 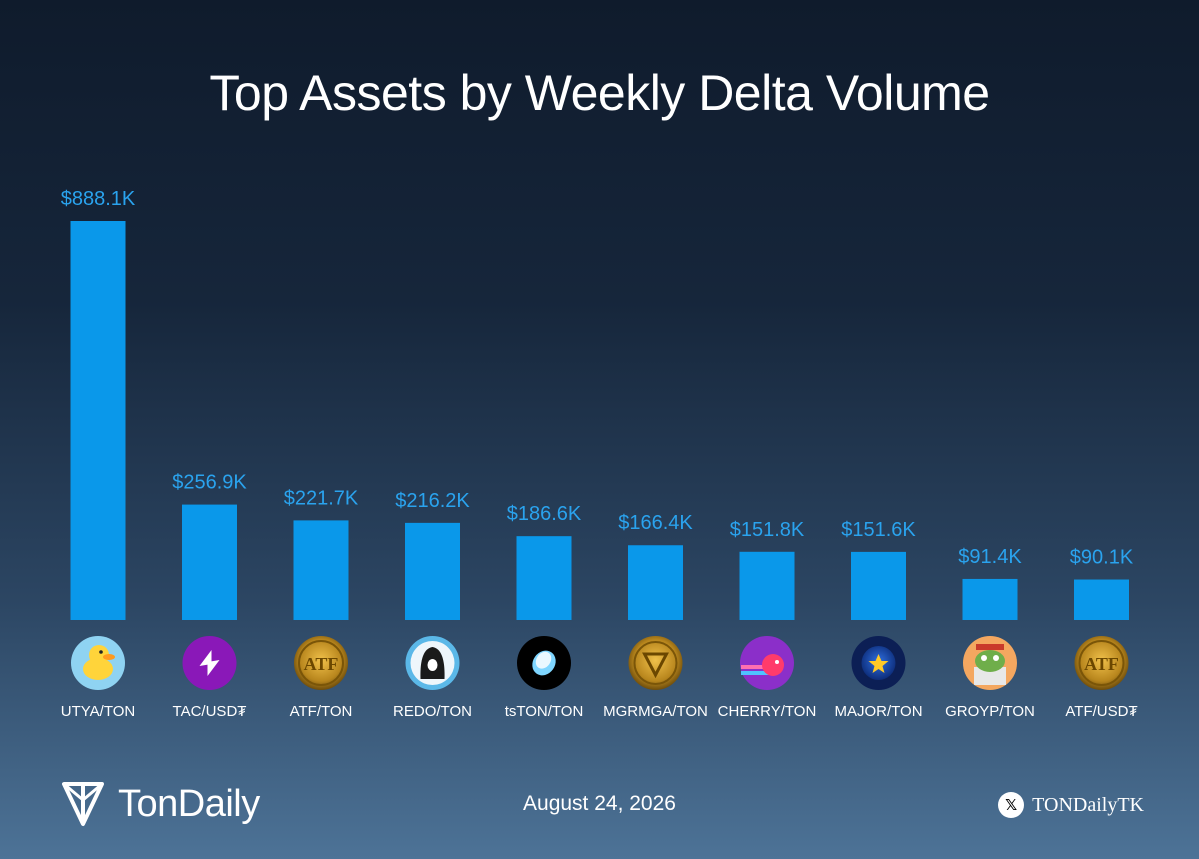 What do you see at coordinates (321, 711) in the screenshot?
I see `category-label: ATF/TON` at bounding box center [321, 711].